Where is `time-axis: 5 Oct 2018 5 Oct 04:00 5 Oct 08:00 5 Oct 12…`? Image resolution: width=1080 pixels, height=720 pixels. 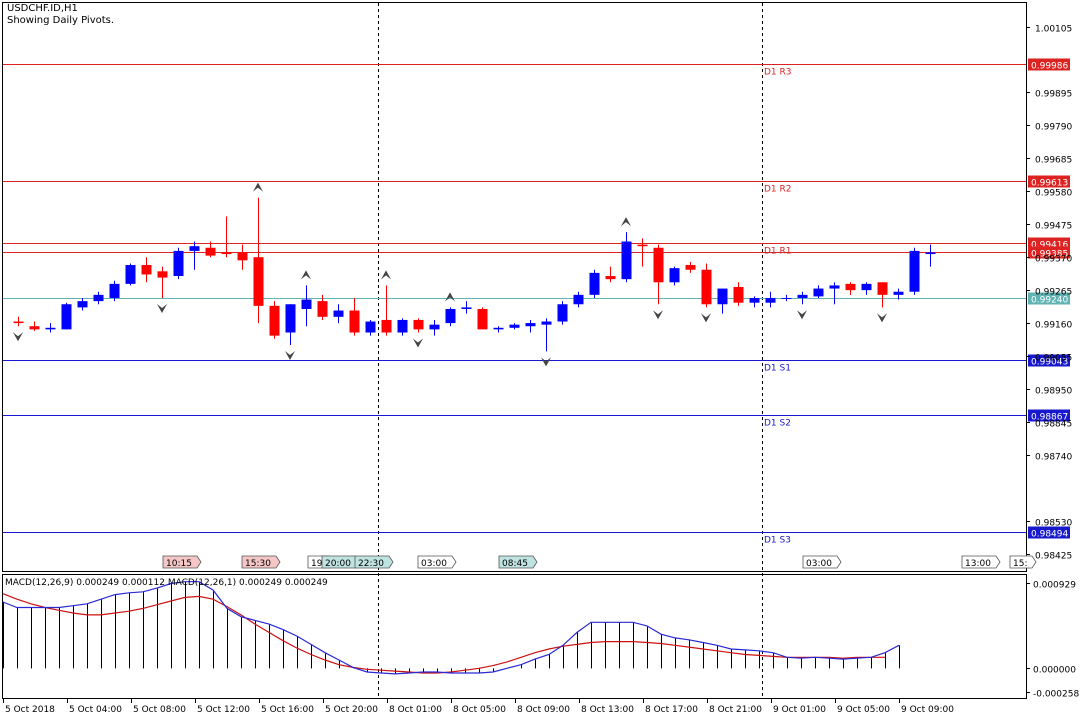
time-axis: 5 Oct 2018 5 Oct 04:00 5 Oct 08:00 5 Oct 12… is located at coordinates (478, 706).